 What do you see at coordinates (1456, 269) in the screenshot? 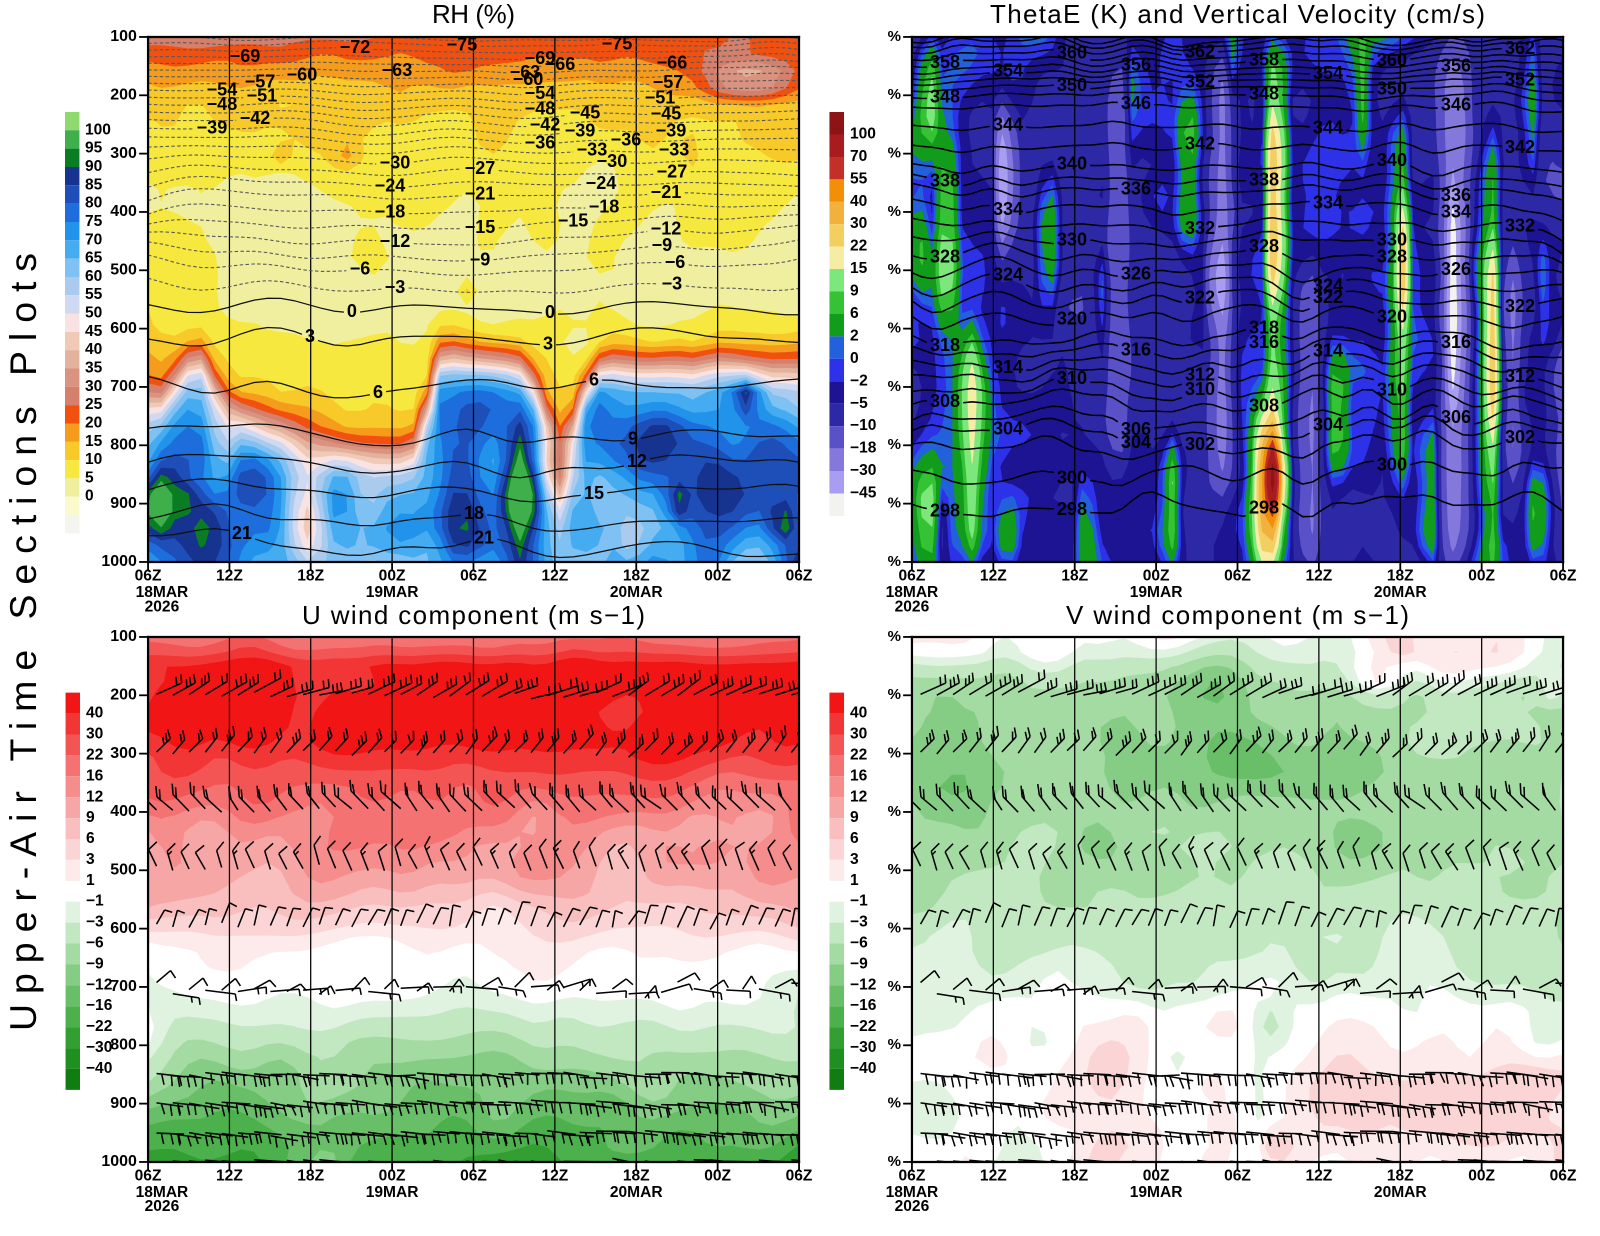
I see `svg-text: 326` at bounding box center [1456, 269].